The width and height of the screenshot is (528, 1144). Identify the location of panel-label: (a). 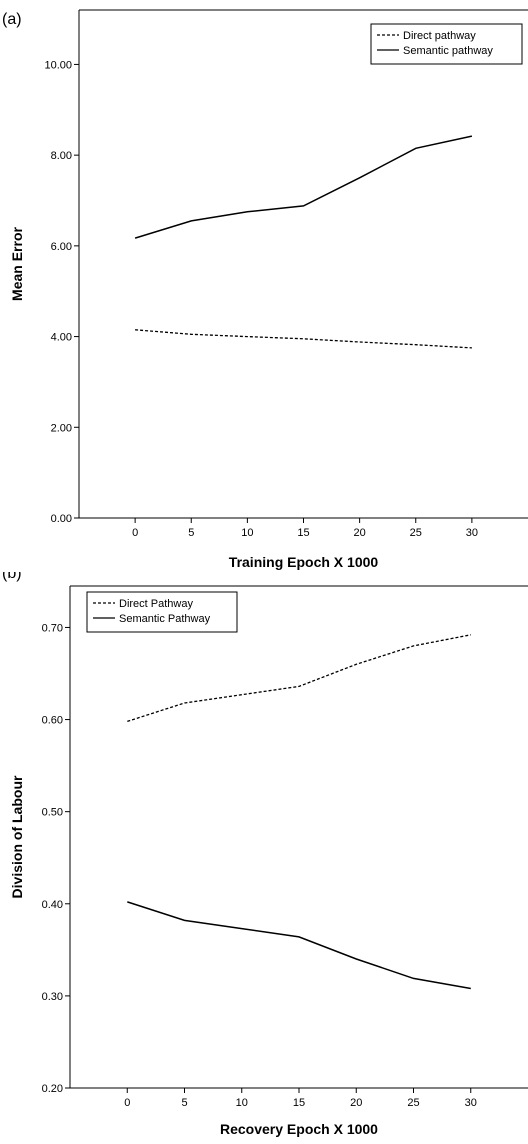
(12, 19).